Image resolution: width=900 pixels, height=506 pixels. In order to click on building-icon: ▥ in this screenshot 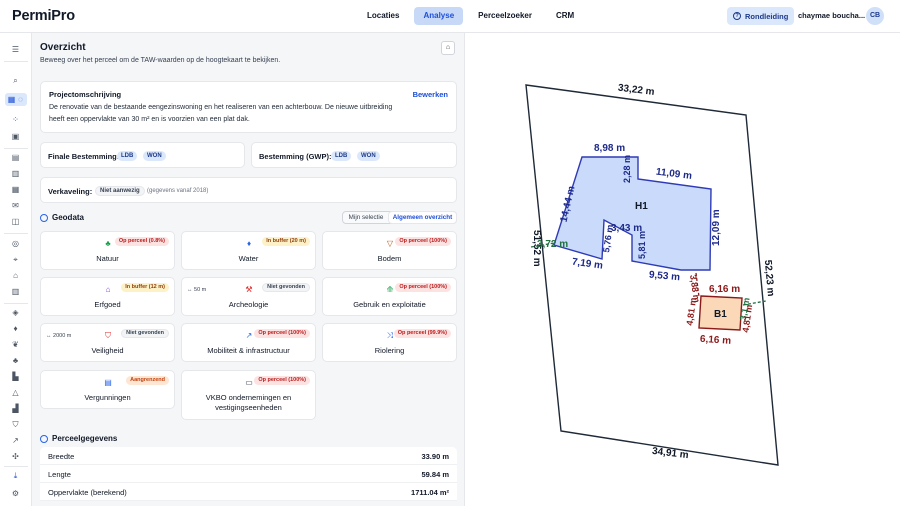, I will do `click(15, 291)`.